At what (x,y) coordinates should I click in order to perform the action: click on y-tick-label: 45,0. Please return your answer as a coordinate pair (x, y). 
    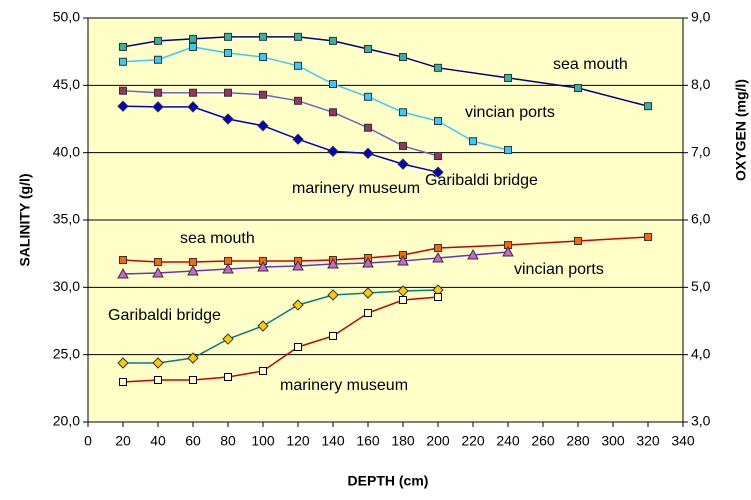
    Looking at the image, I should click on (66, 84).